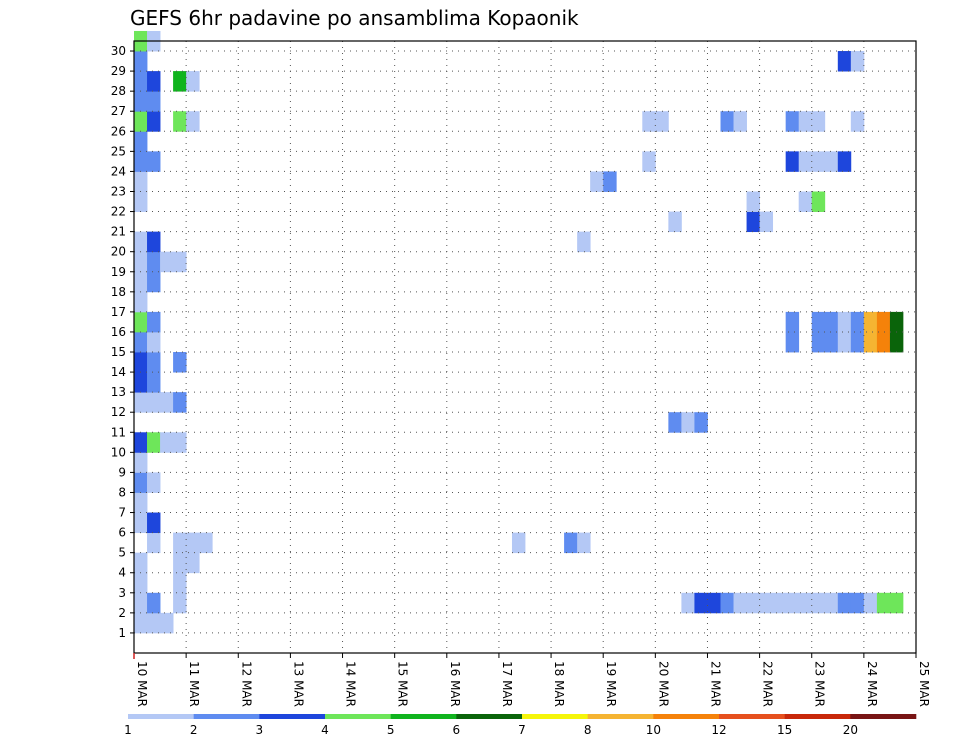  I want to click on x-tick-label: 23 MAR, so click(820, 684).